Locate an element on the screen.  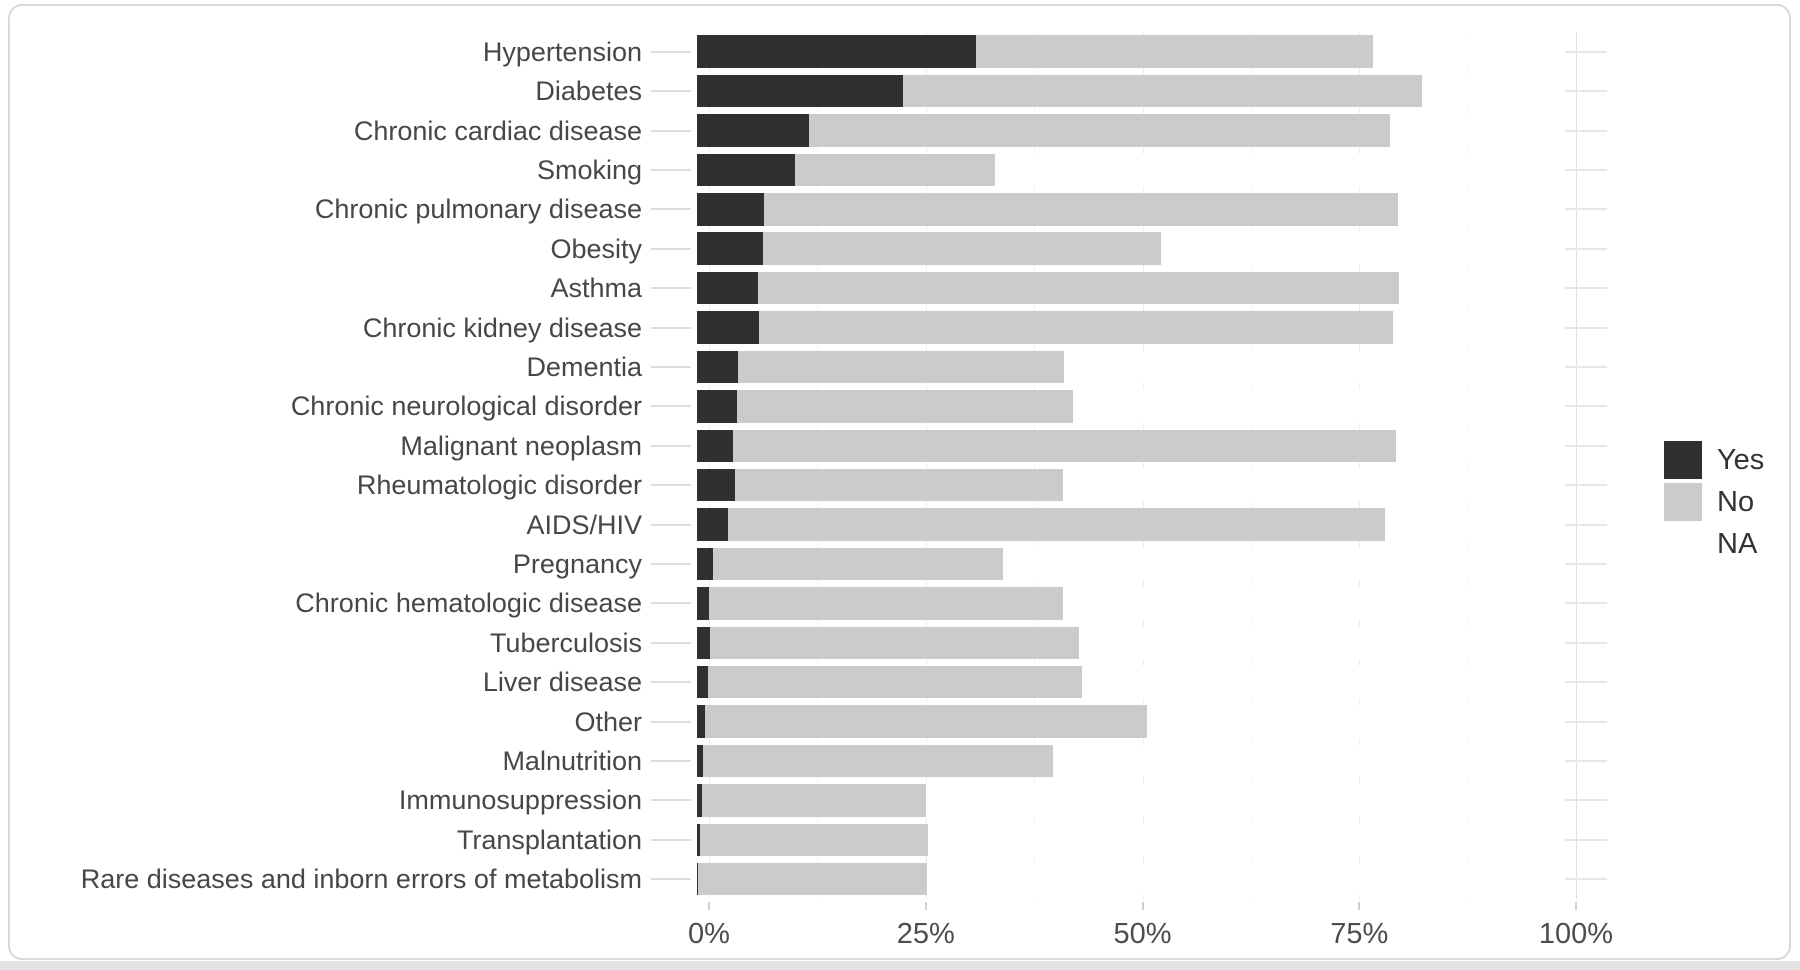
category-label: Smoking is located at coordinates (589, 169).